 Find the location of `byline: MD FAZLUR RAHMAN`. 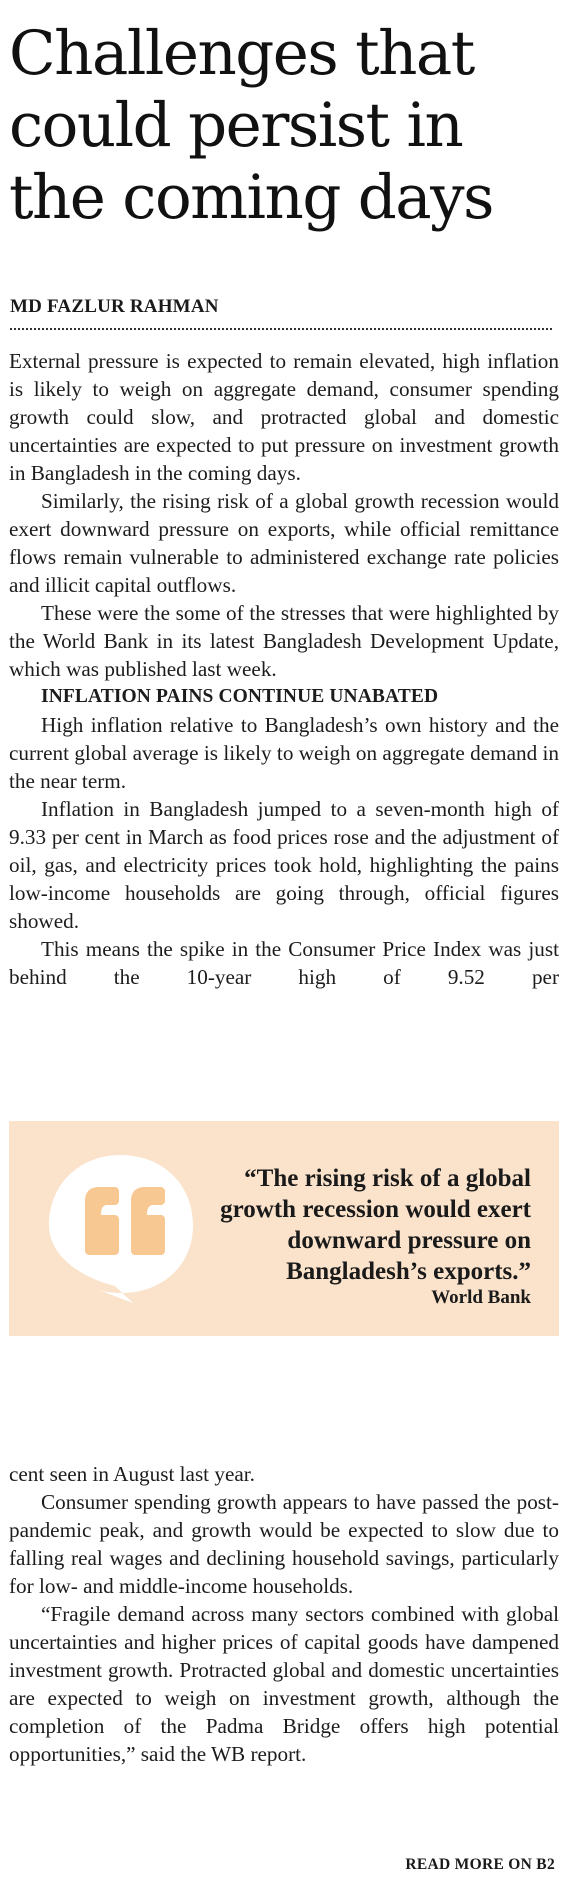

byline: MD FAZLUR RAHMAN is located at coordinates (114, 306).